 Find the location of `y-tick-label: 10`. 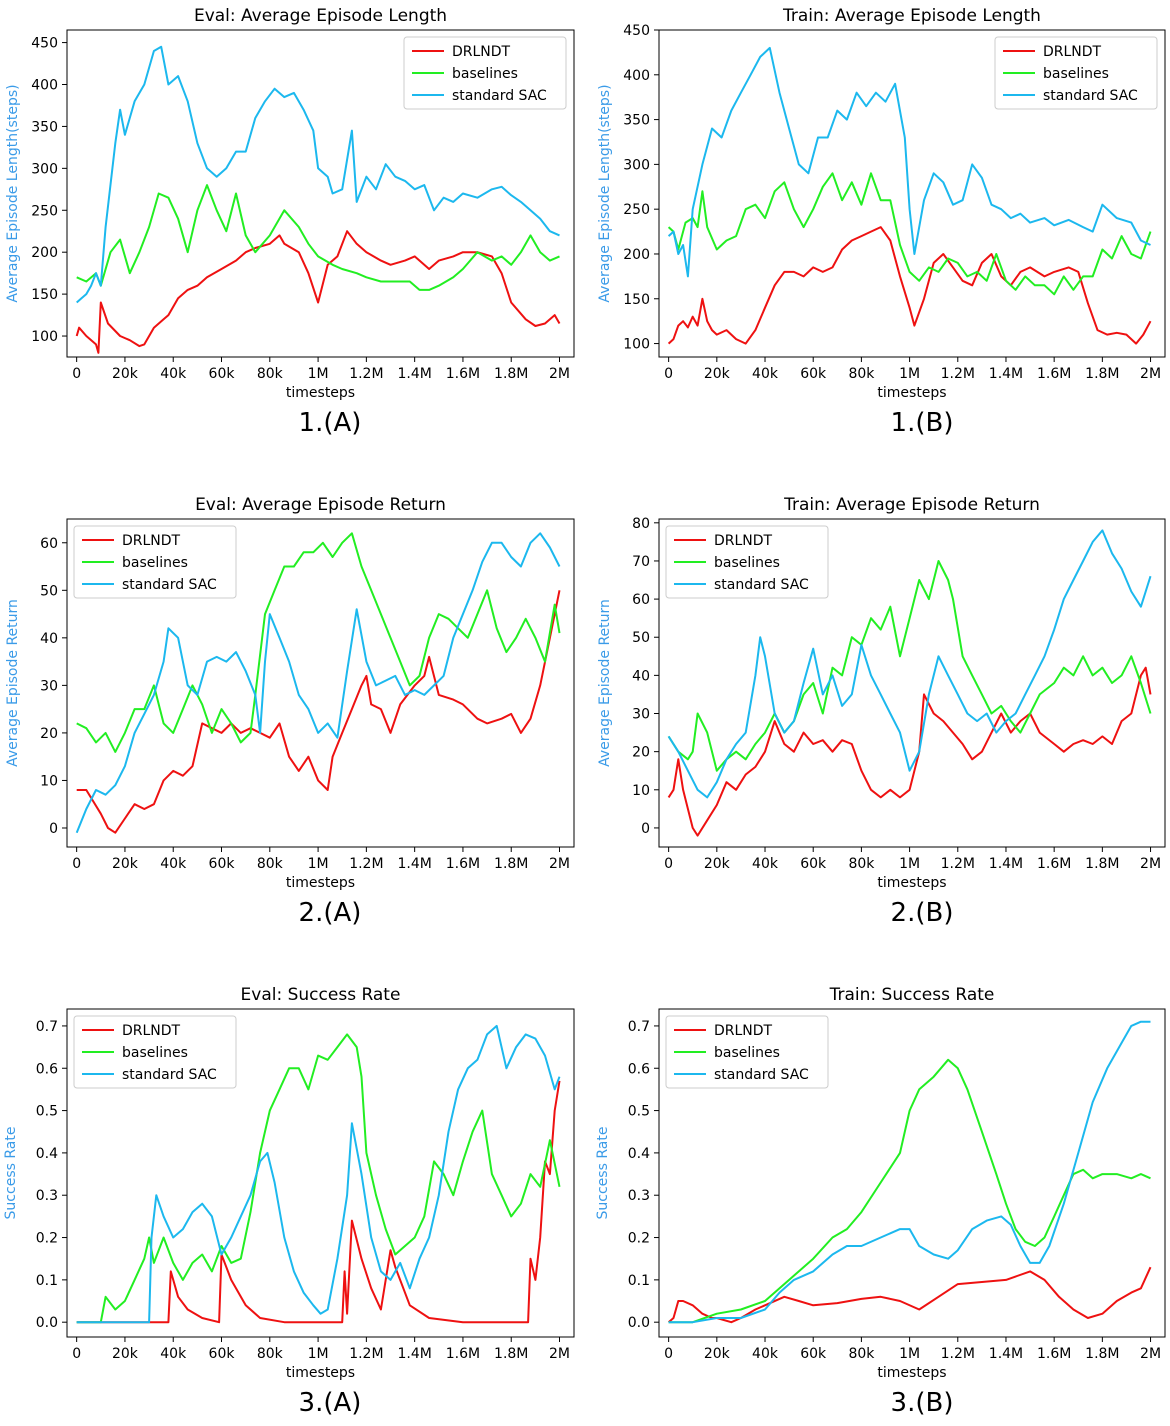

y-tick-label: 10 is located at coordinates (49, 781).